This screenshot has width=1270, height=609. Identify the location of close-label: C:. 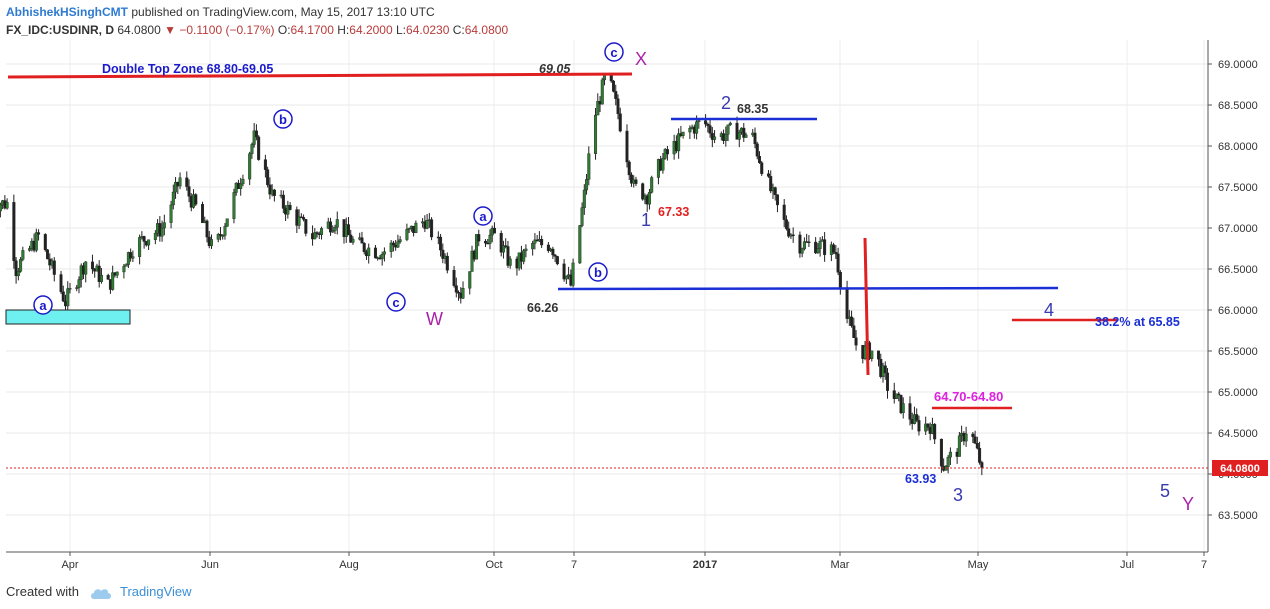
(458, 30).